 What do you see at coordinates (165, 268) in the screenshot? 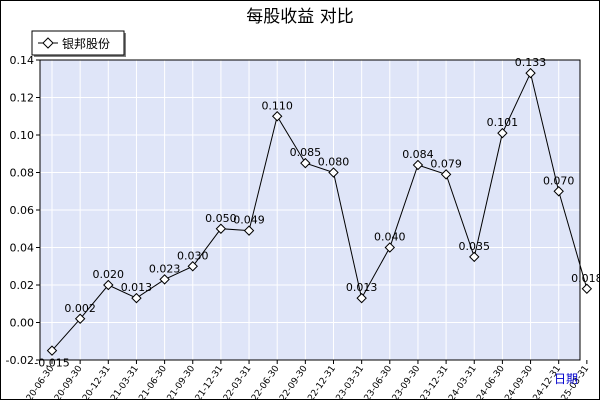
I see `data-label: 0.023` at bounding box center [165, 268].